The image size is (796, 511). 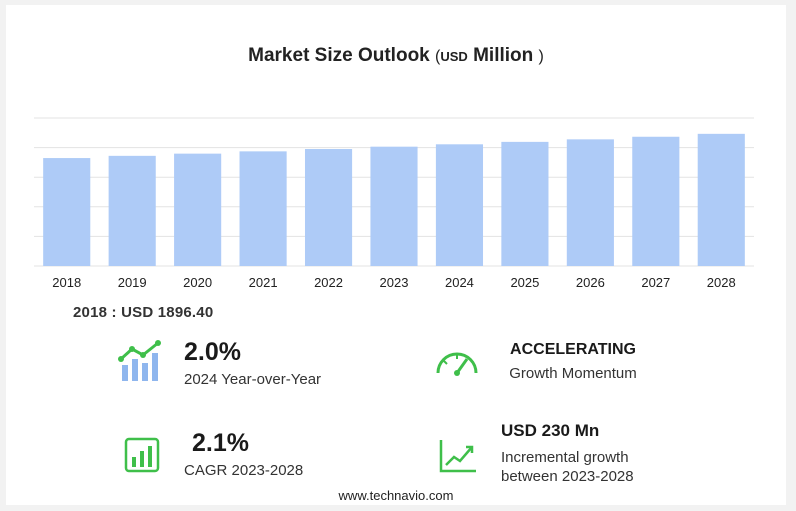 I want to click on yoy-stat: 2.0% 2024 Year-over-Year, so click(x=252, y=363).